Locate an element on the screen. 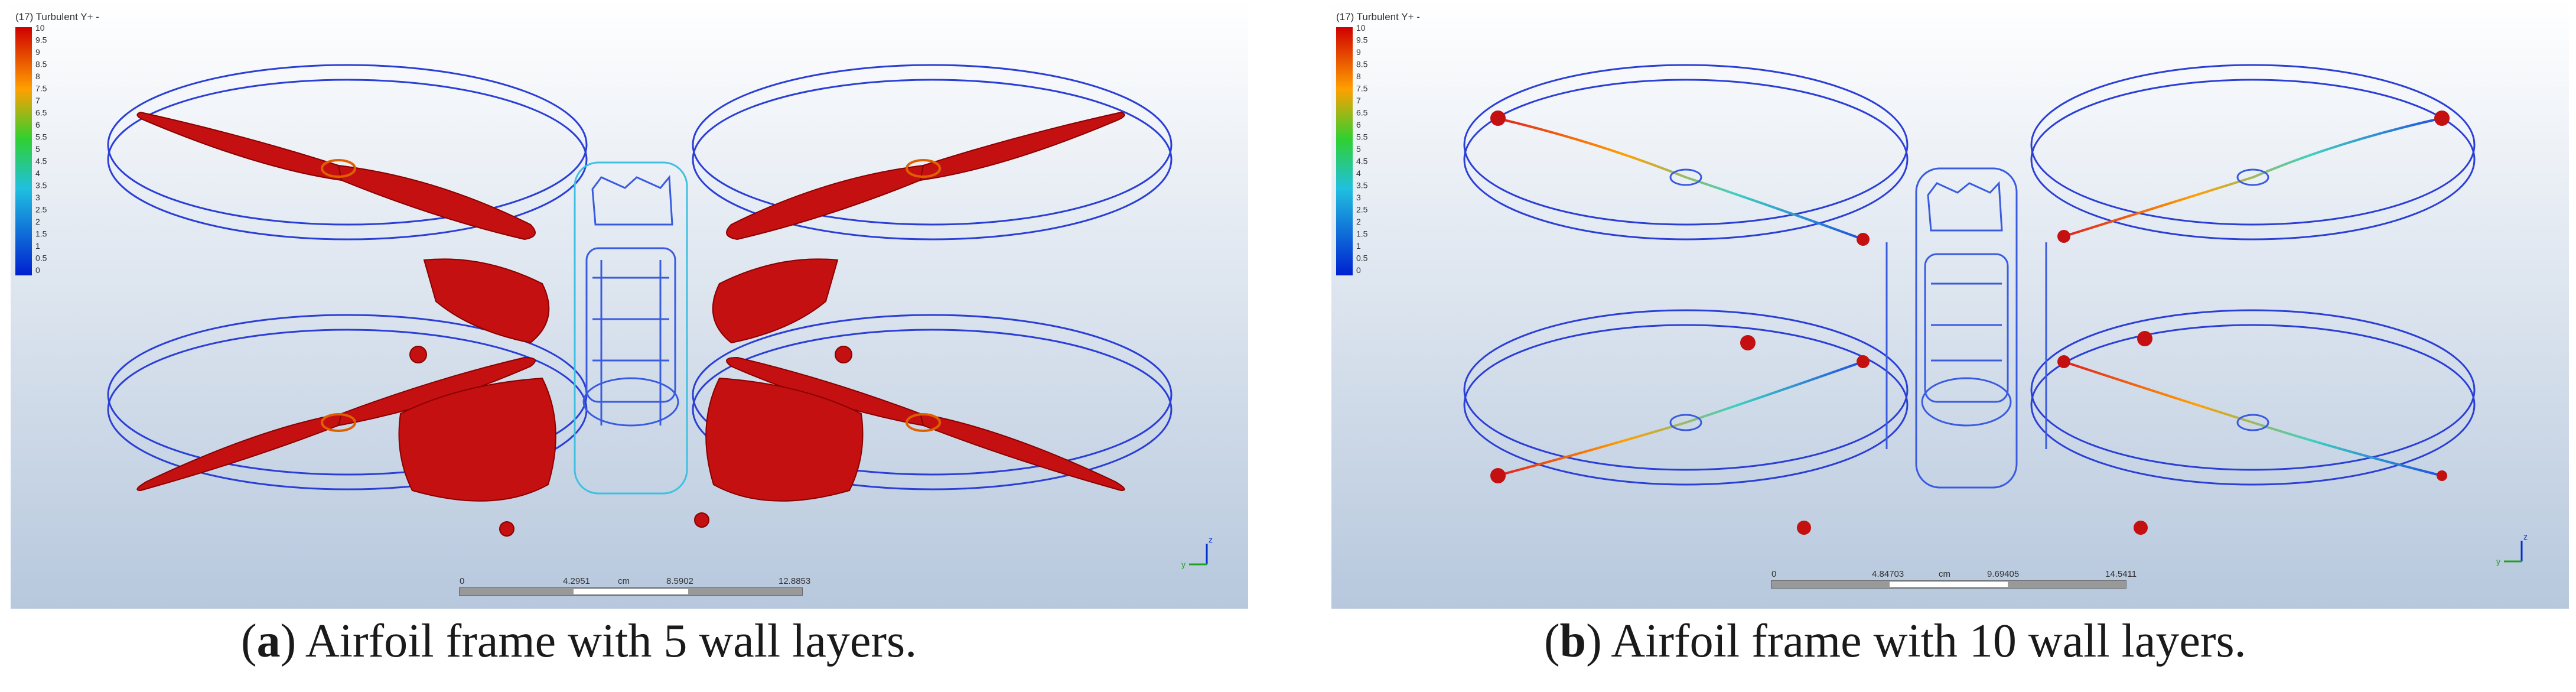 The height and width of the screenshot is (692, 2576). svg-text: 14.5411 is located at coordinates (2121, 574).